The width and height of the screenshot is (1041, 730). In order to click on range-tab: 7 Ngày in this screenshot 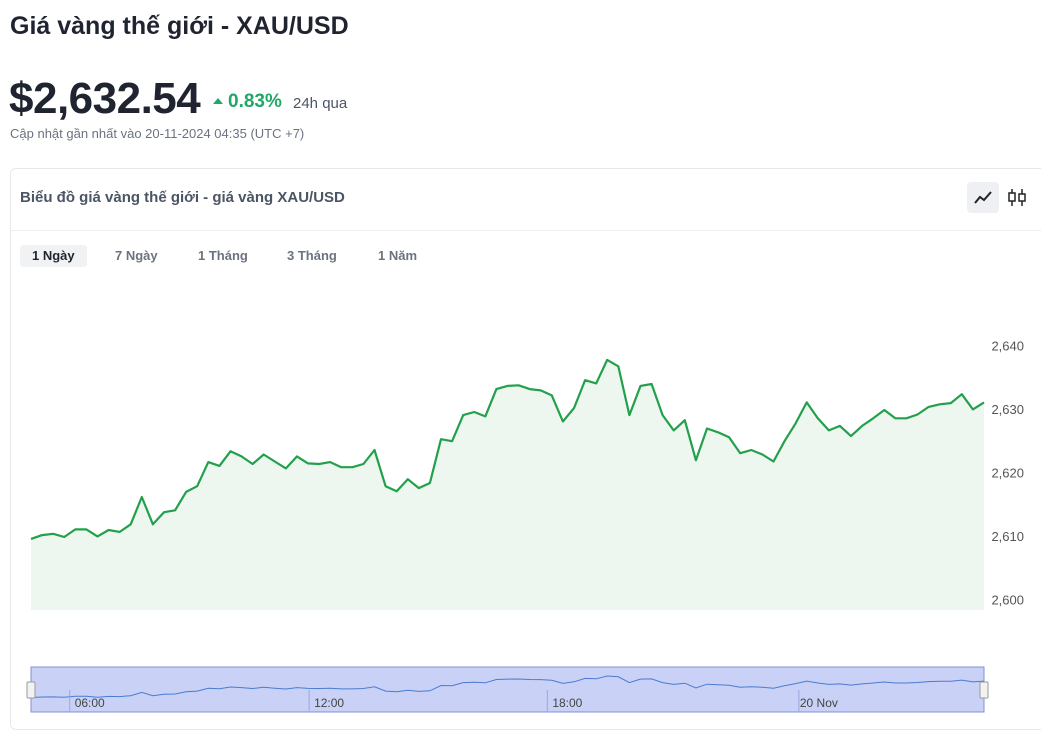, I will do `click(136, 255)`.